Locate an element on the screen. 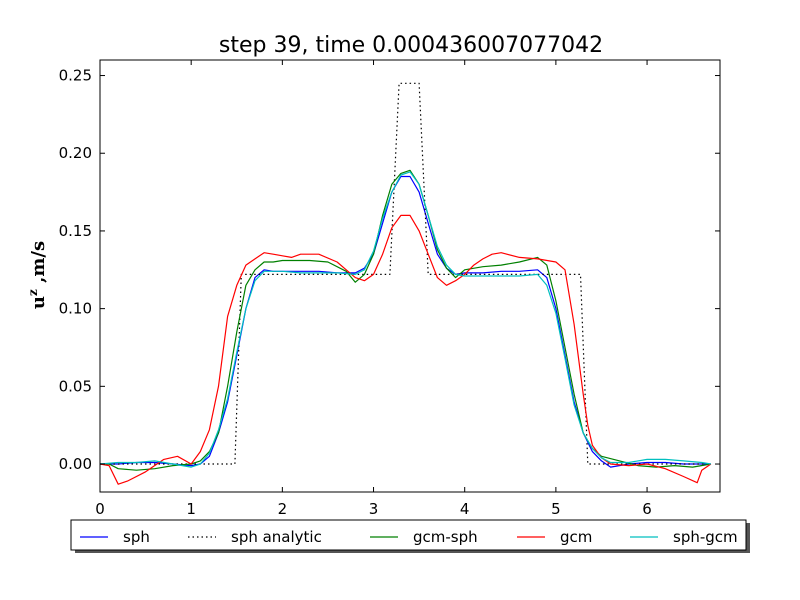  x-tick-label: 3 is located at coordinates (374, 509).